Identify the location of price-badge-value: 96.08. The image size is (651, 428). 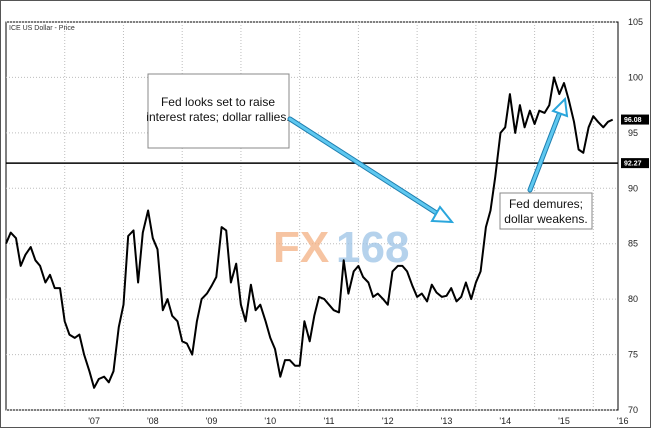
(633, 120).